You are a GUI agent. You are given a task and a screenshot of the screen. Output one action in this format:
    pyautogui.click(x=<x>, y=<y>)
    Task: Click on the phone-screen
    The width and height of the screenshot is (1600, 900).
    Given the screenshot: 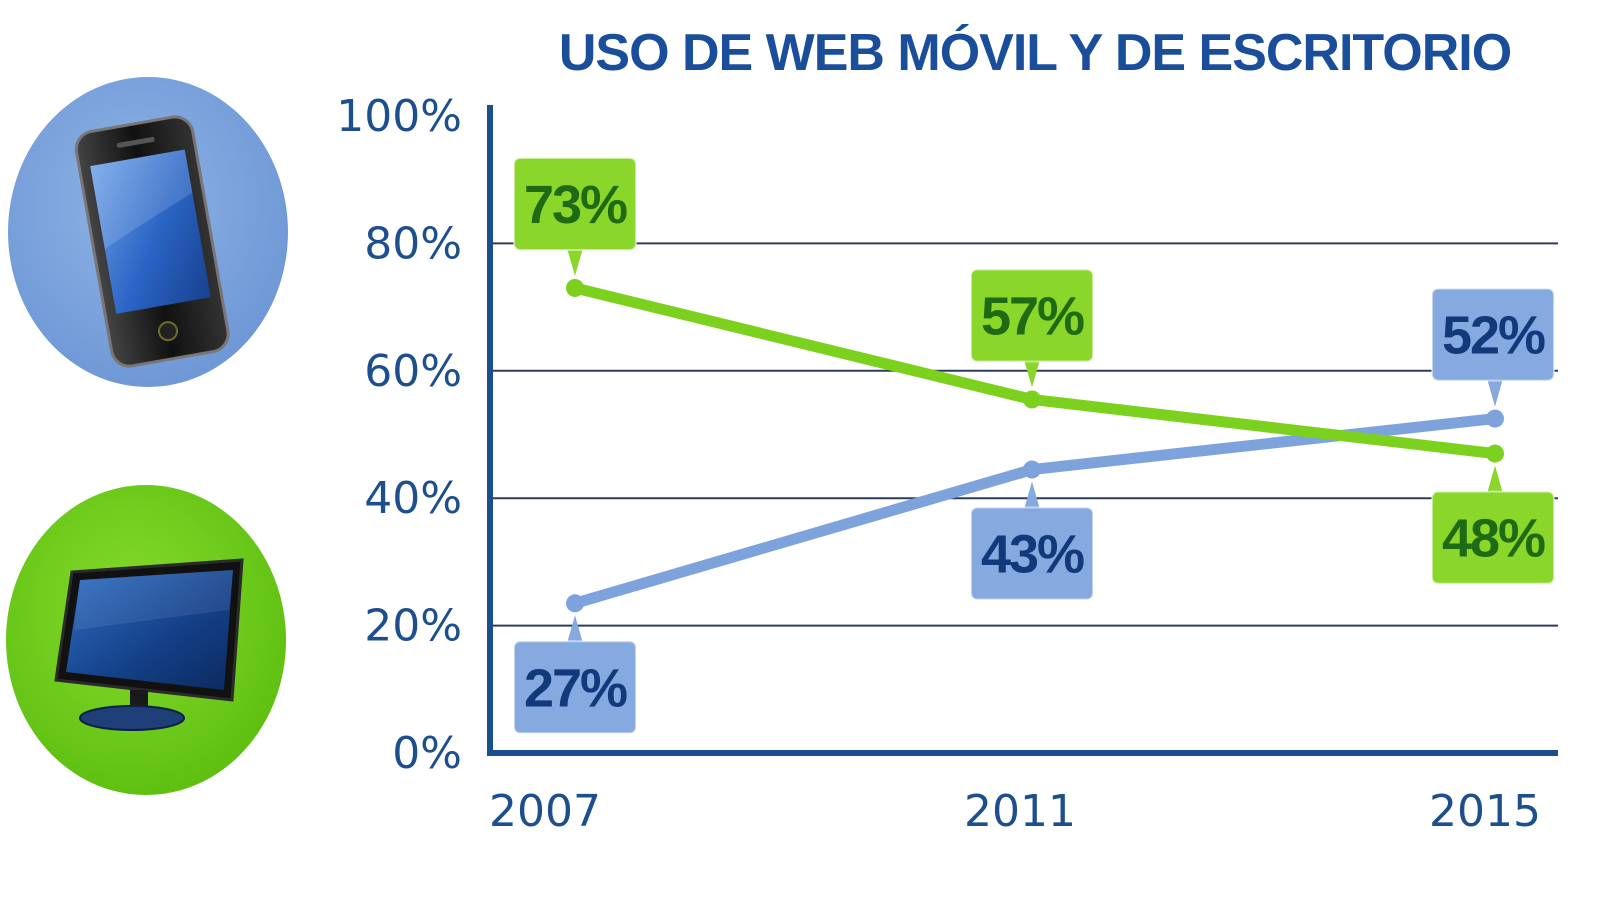 What is the action you would take?
    pyautogui.click(x=150, y=231)
    